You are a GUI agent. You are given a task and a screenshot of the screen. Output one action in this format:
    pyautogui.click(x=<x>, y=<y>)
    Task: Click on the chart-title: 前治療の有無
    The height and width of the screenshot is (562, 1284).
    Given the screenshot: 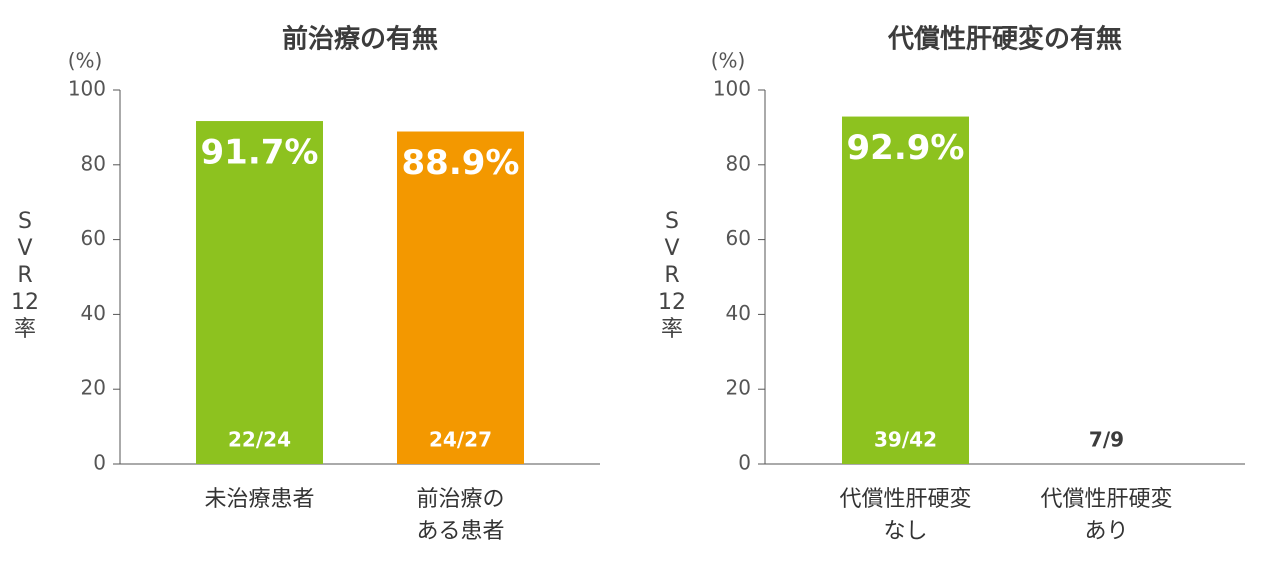 What is the action you would take?
    pyautogui.click(x=360, y=39)
    